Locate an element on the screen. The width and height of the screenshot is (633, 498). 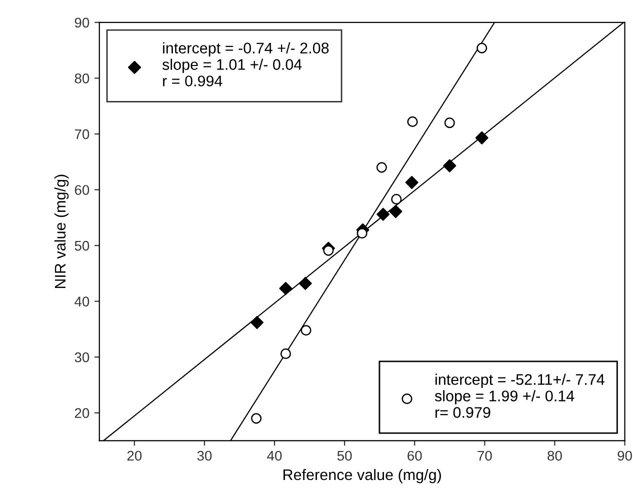
y-tick-label: 30 is located at coordinates (82, 357).